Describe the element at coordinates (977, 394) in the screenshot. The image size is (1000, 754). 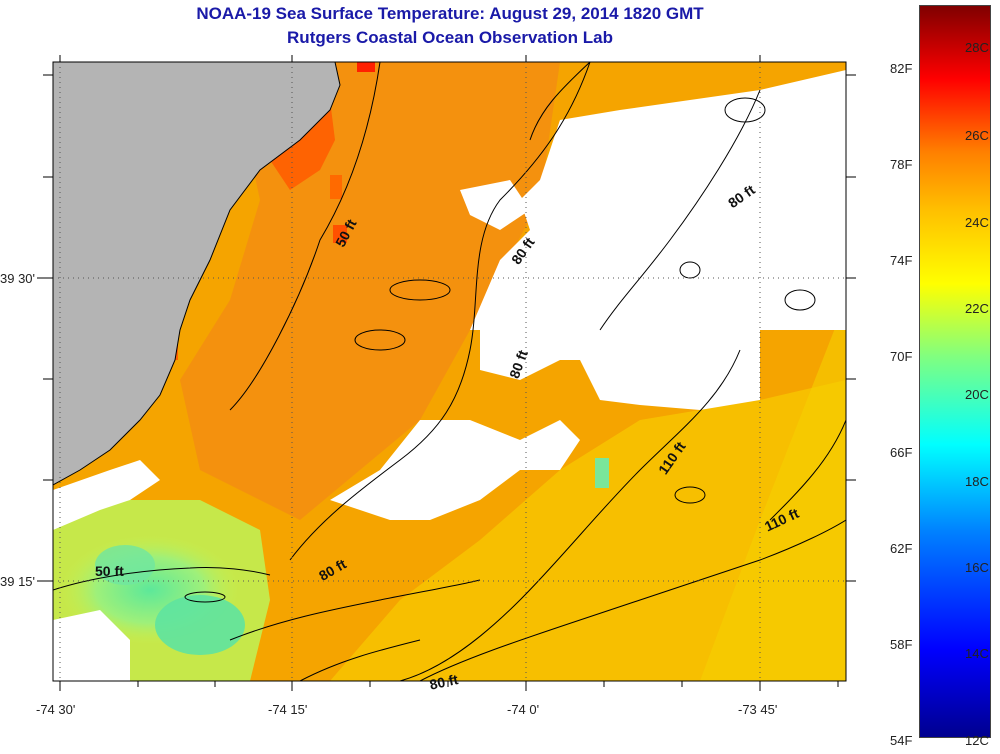
I see `colorbar-c-label: 20C` at that location.